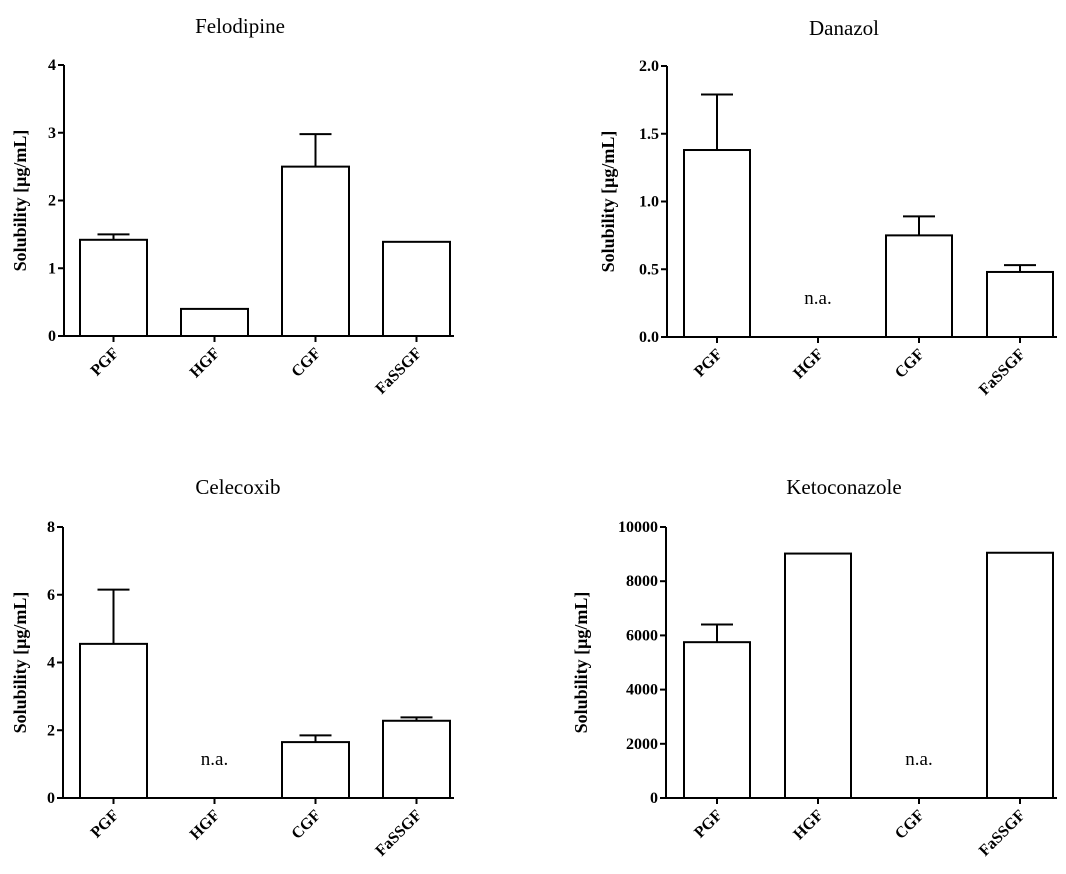  I want to click on y-tick-label: 1.0, so click(649, 202).